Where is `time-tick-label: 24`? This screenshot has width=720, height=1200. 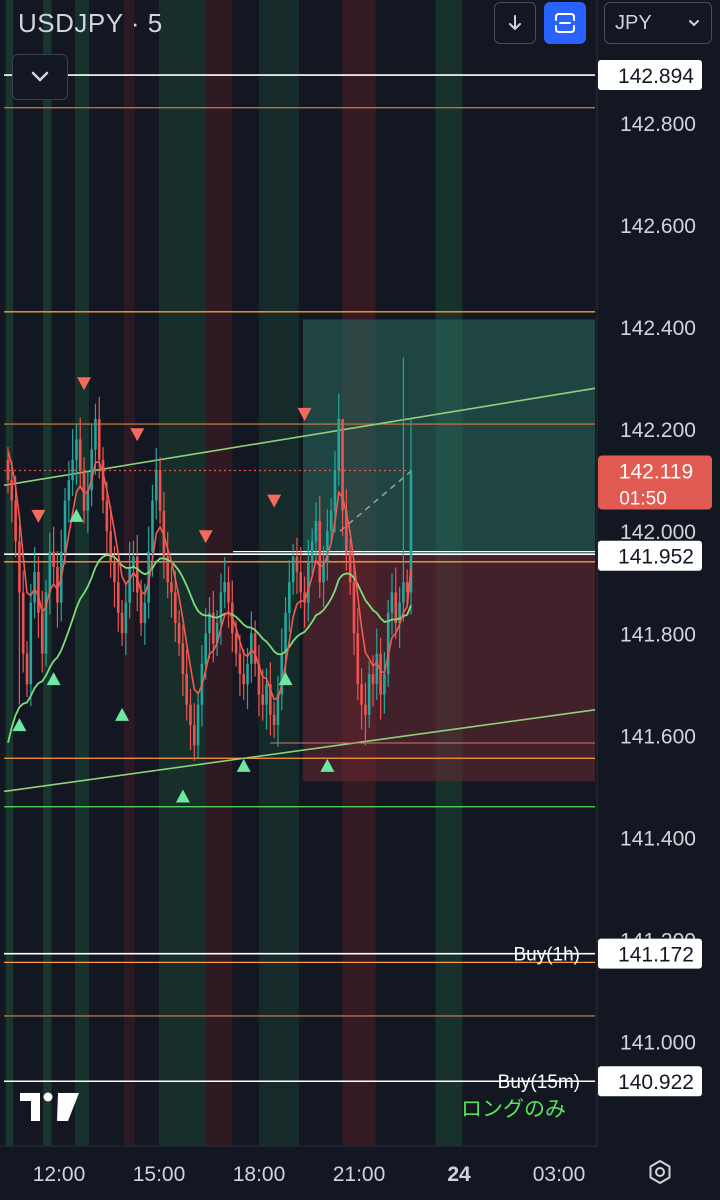
time-tick-label: 24 is located at coordinates (459, 1174).